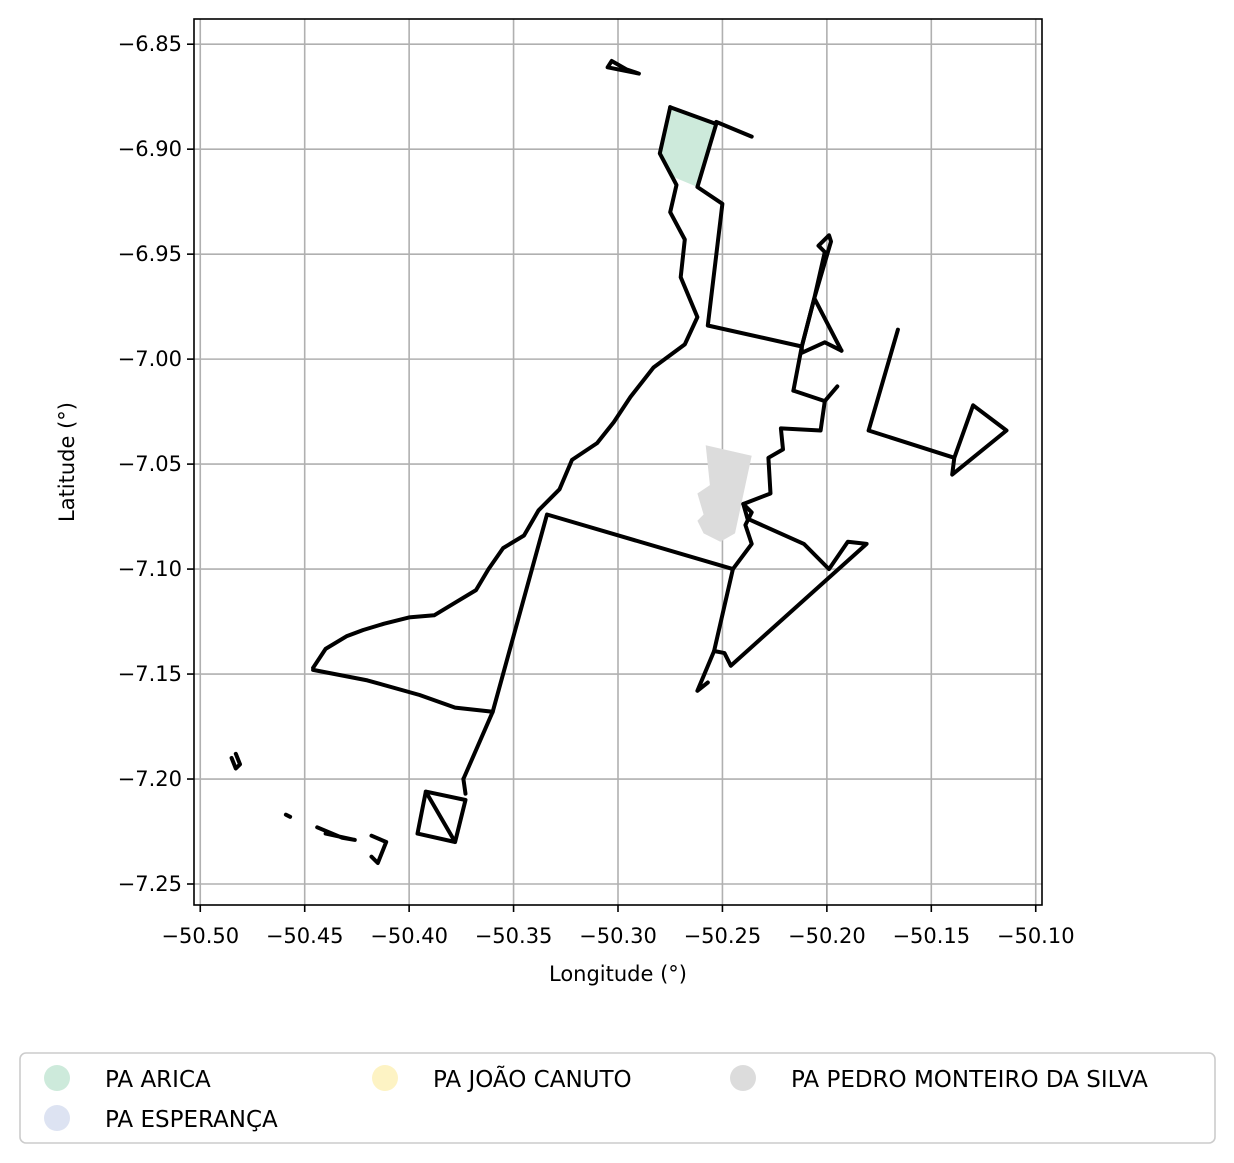 This screenshot has width=1234, height=1163. Describe the element at coordinates (815, 394) in the screenshot. I see `boundary-diag-c` at that location.